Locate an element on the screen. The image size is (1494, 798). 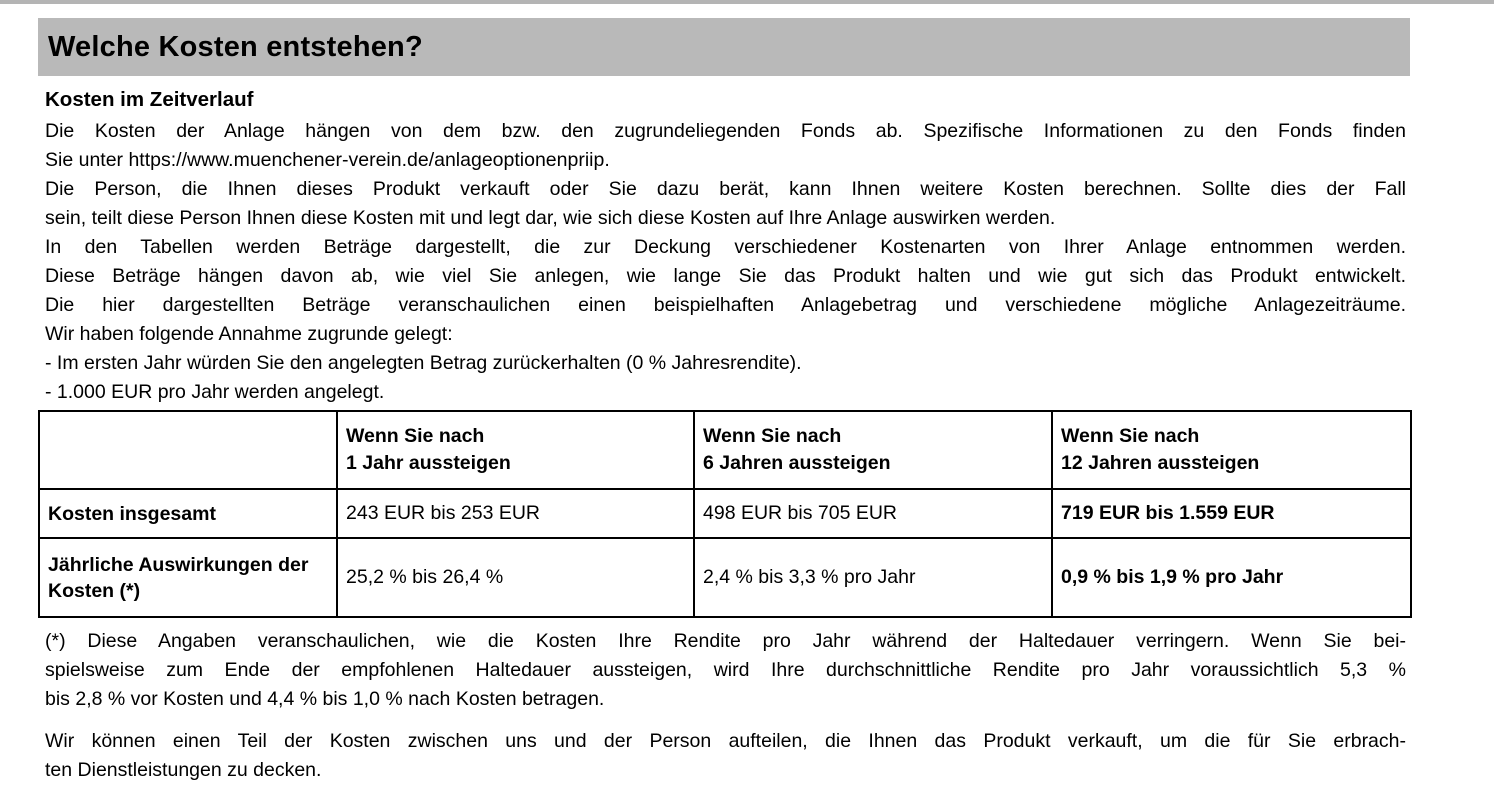
annual-impact-6-years: 2,4 % bis 3,3 % pro Jahr is located at coordinates (873, 577).